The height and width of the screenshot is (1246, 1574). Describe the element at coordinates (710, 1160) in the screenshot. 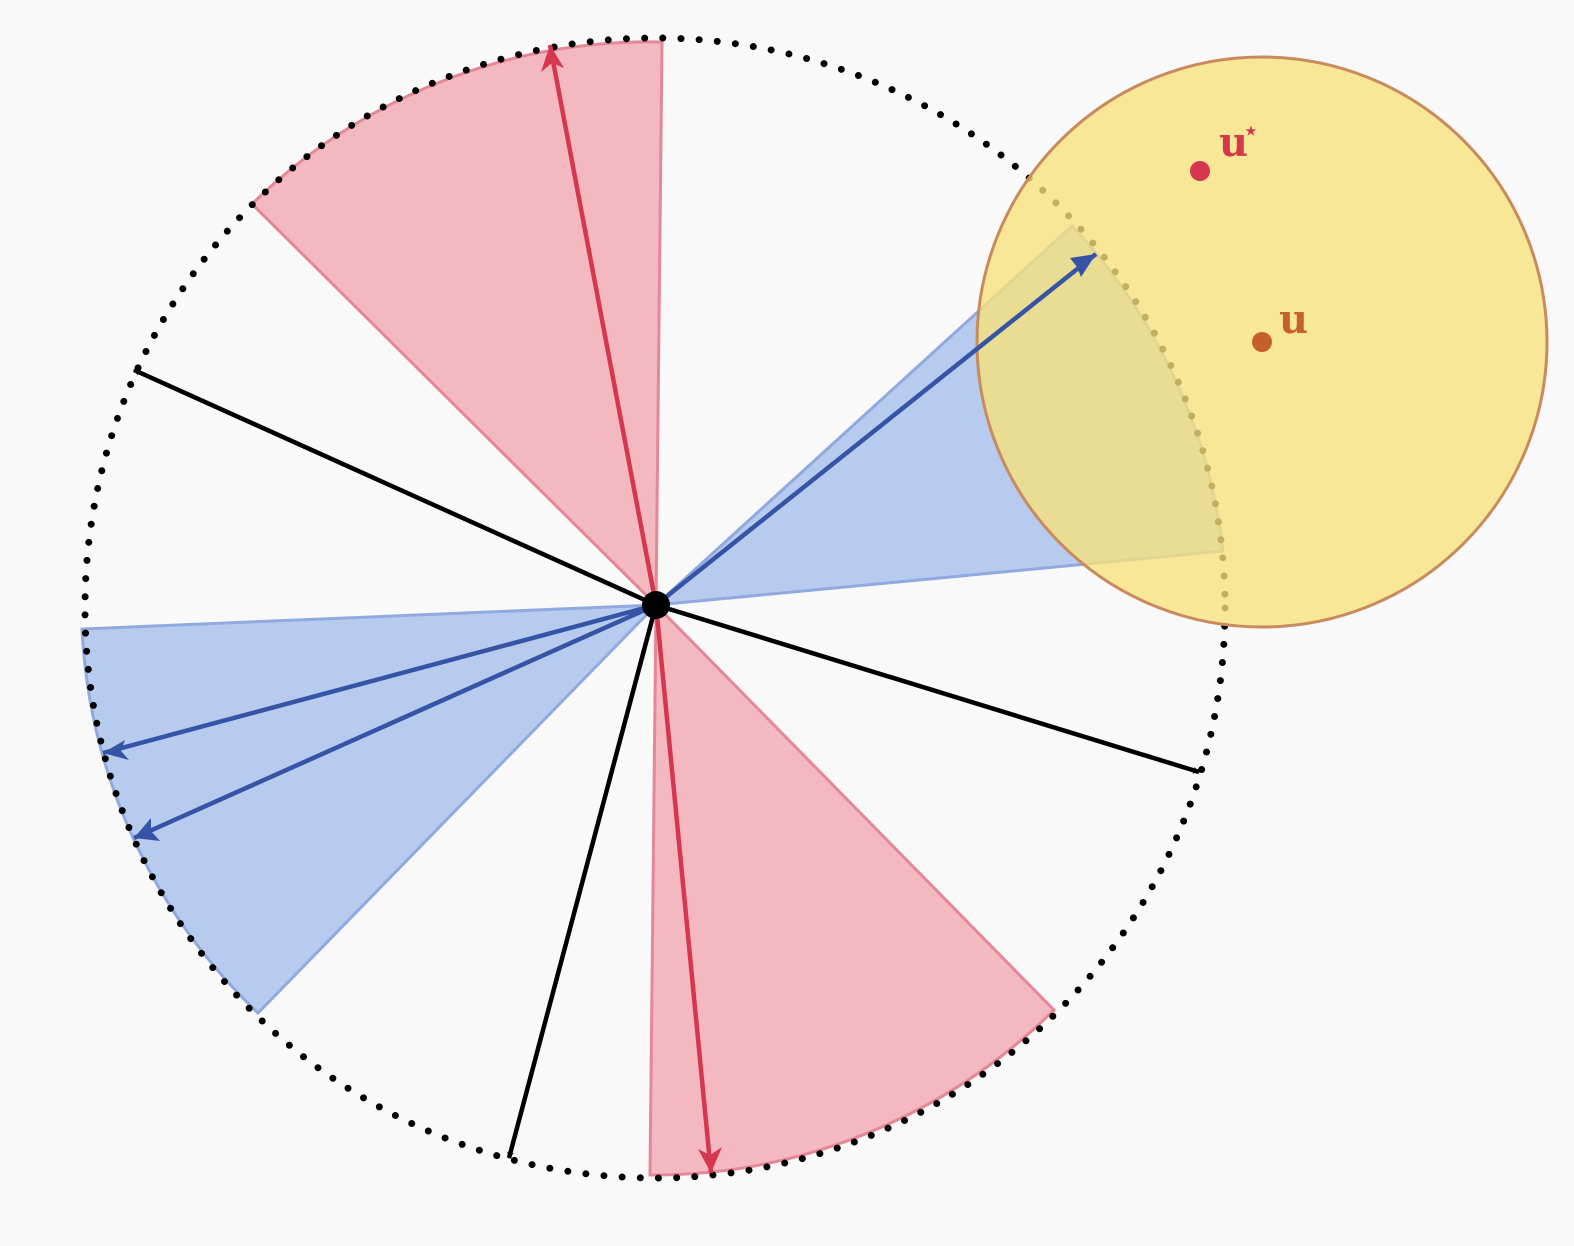

I see `red-arrowhead-down` at that location.